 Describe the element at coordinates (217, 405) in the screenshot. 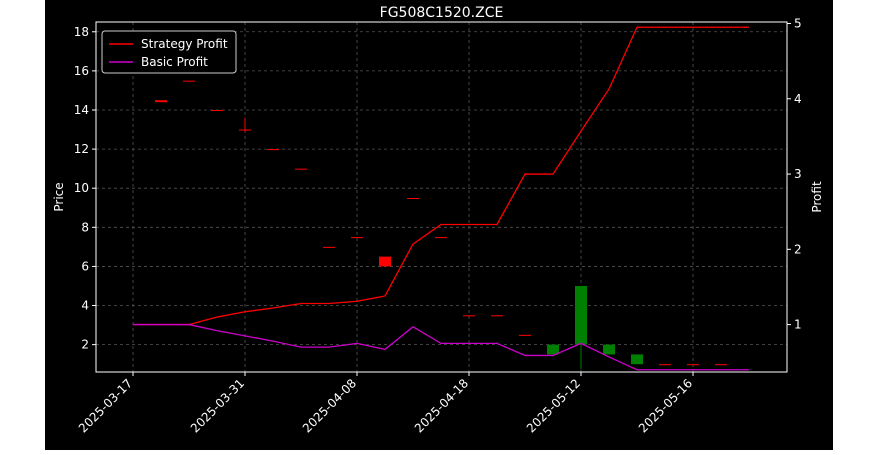

I see `x-tick-label: 2025-03-31` at that location.